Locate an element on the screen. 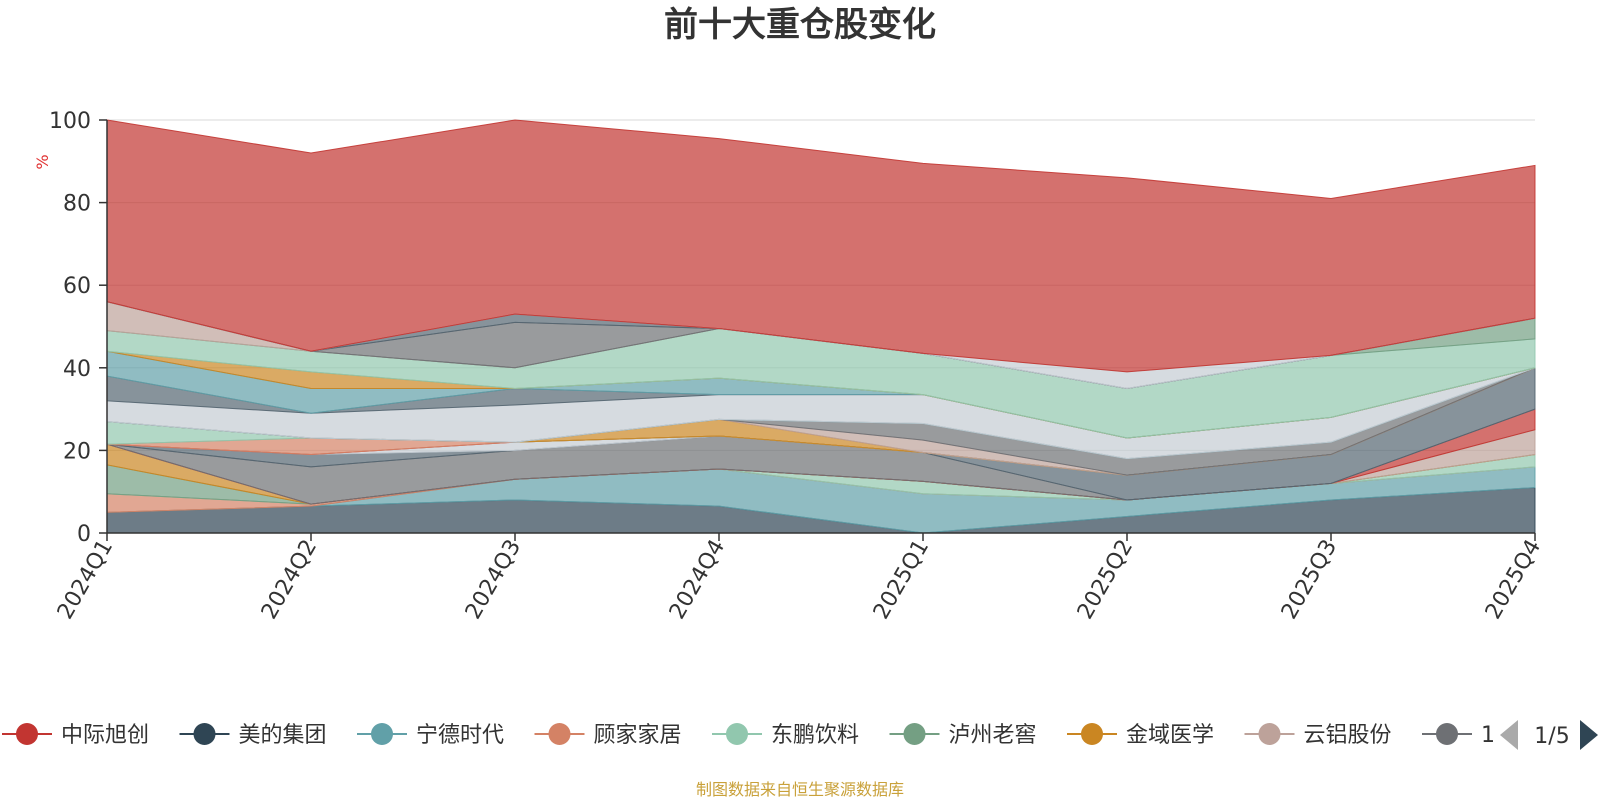 This screenshot has height=800, width=1600. legend-item: 1 is located at coordinates (1458, 735).